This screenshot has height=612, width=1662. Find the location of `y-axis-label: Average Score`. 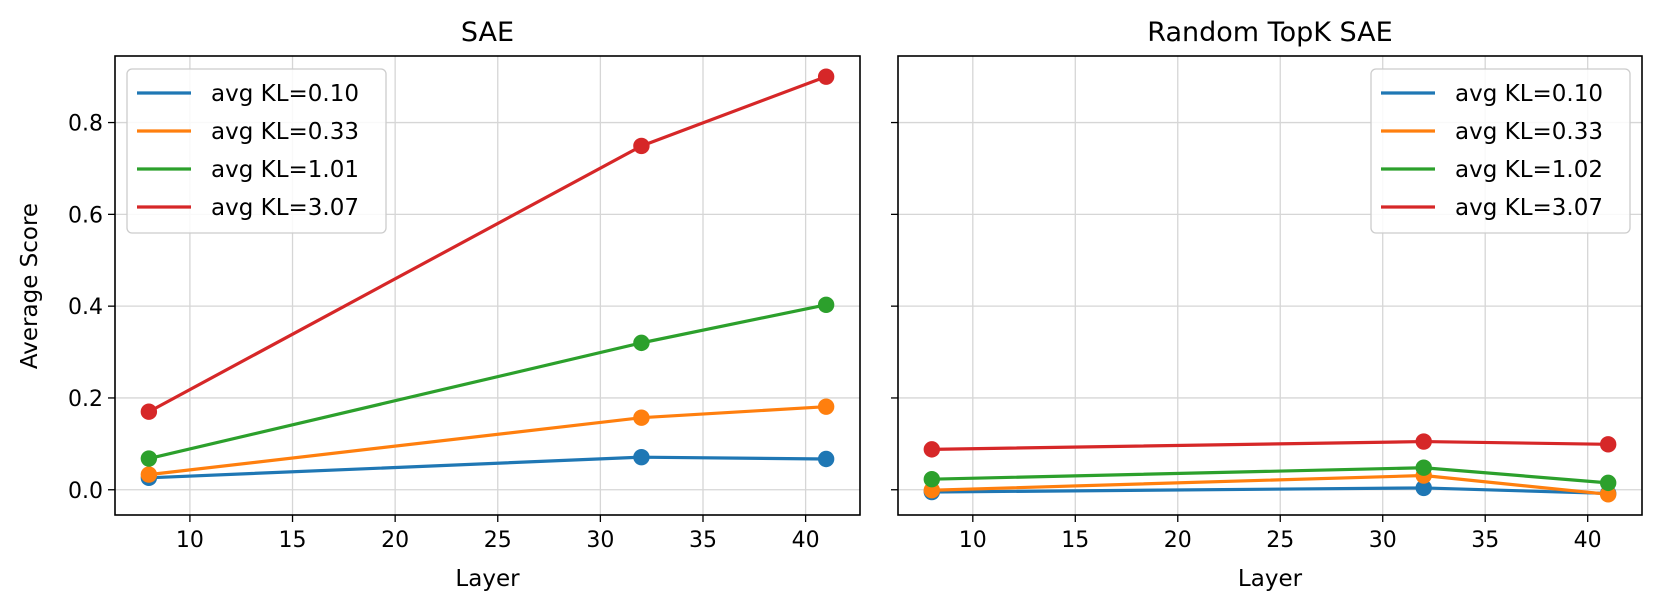

y-axis-label: Average Score is located at coordinates (30, 286).